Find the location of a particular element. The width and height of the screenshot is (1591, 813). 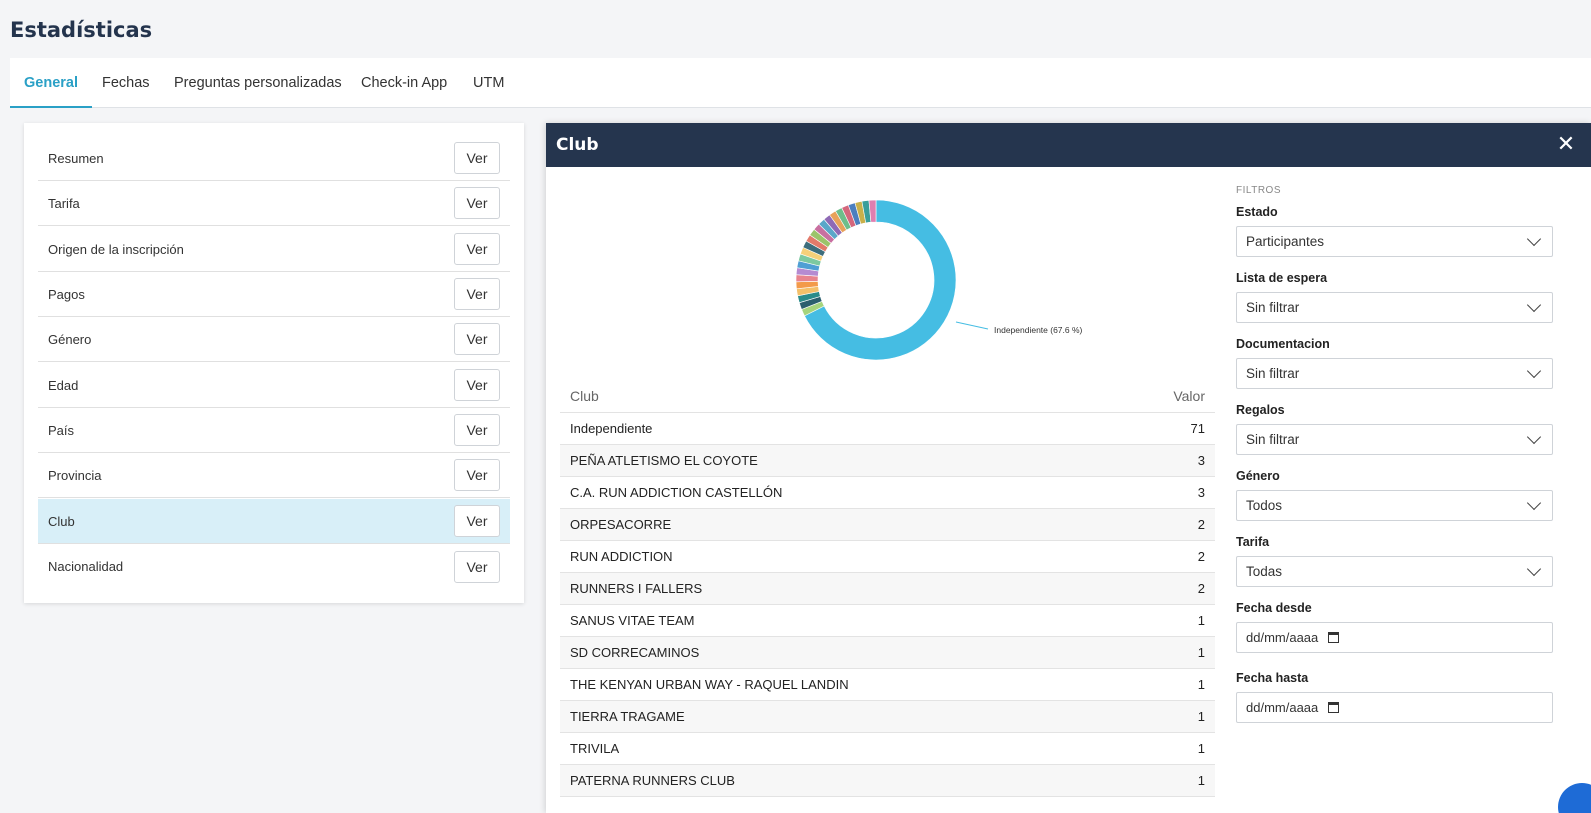

filter-label: Fecha hasta is located at coordinates (1272, 678).